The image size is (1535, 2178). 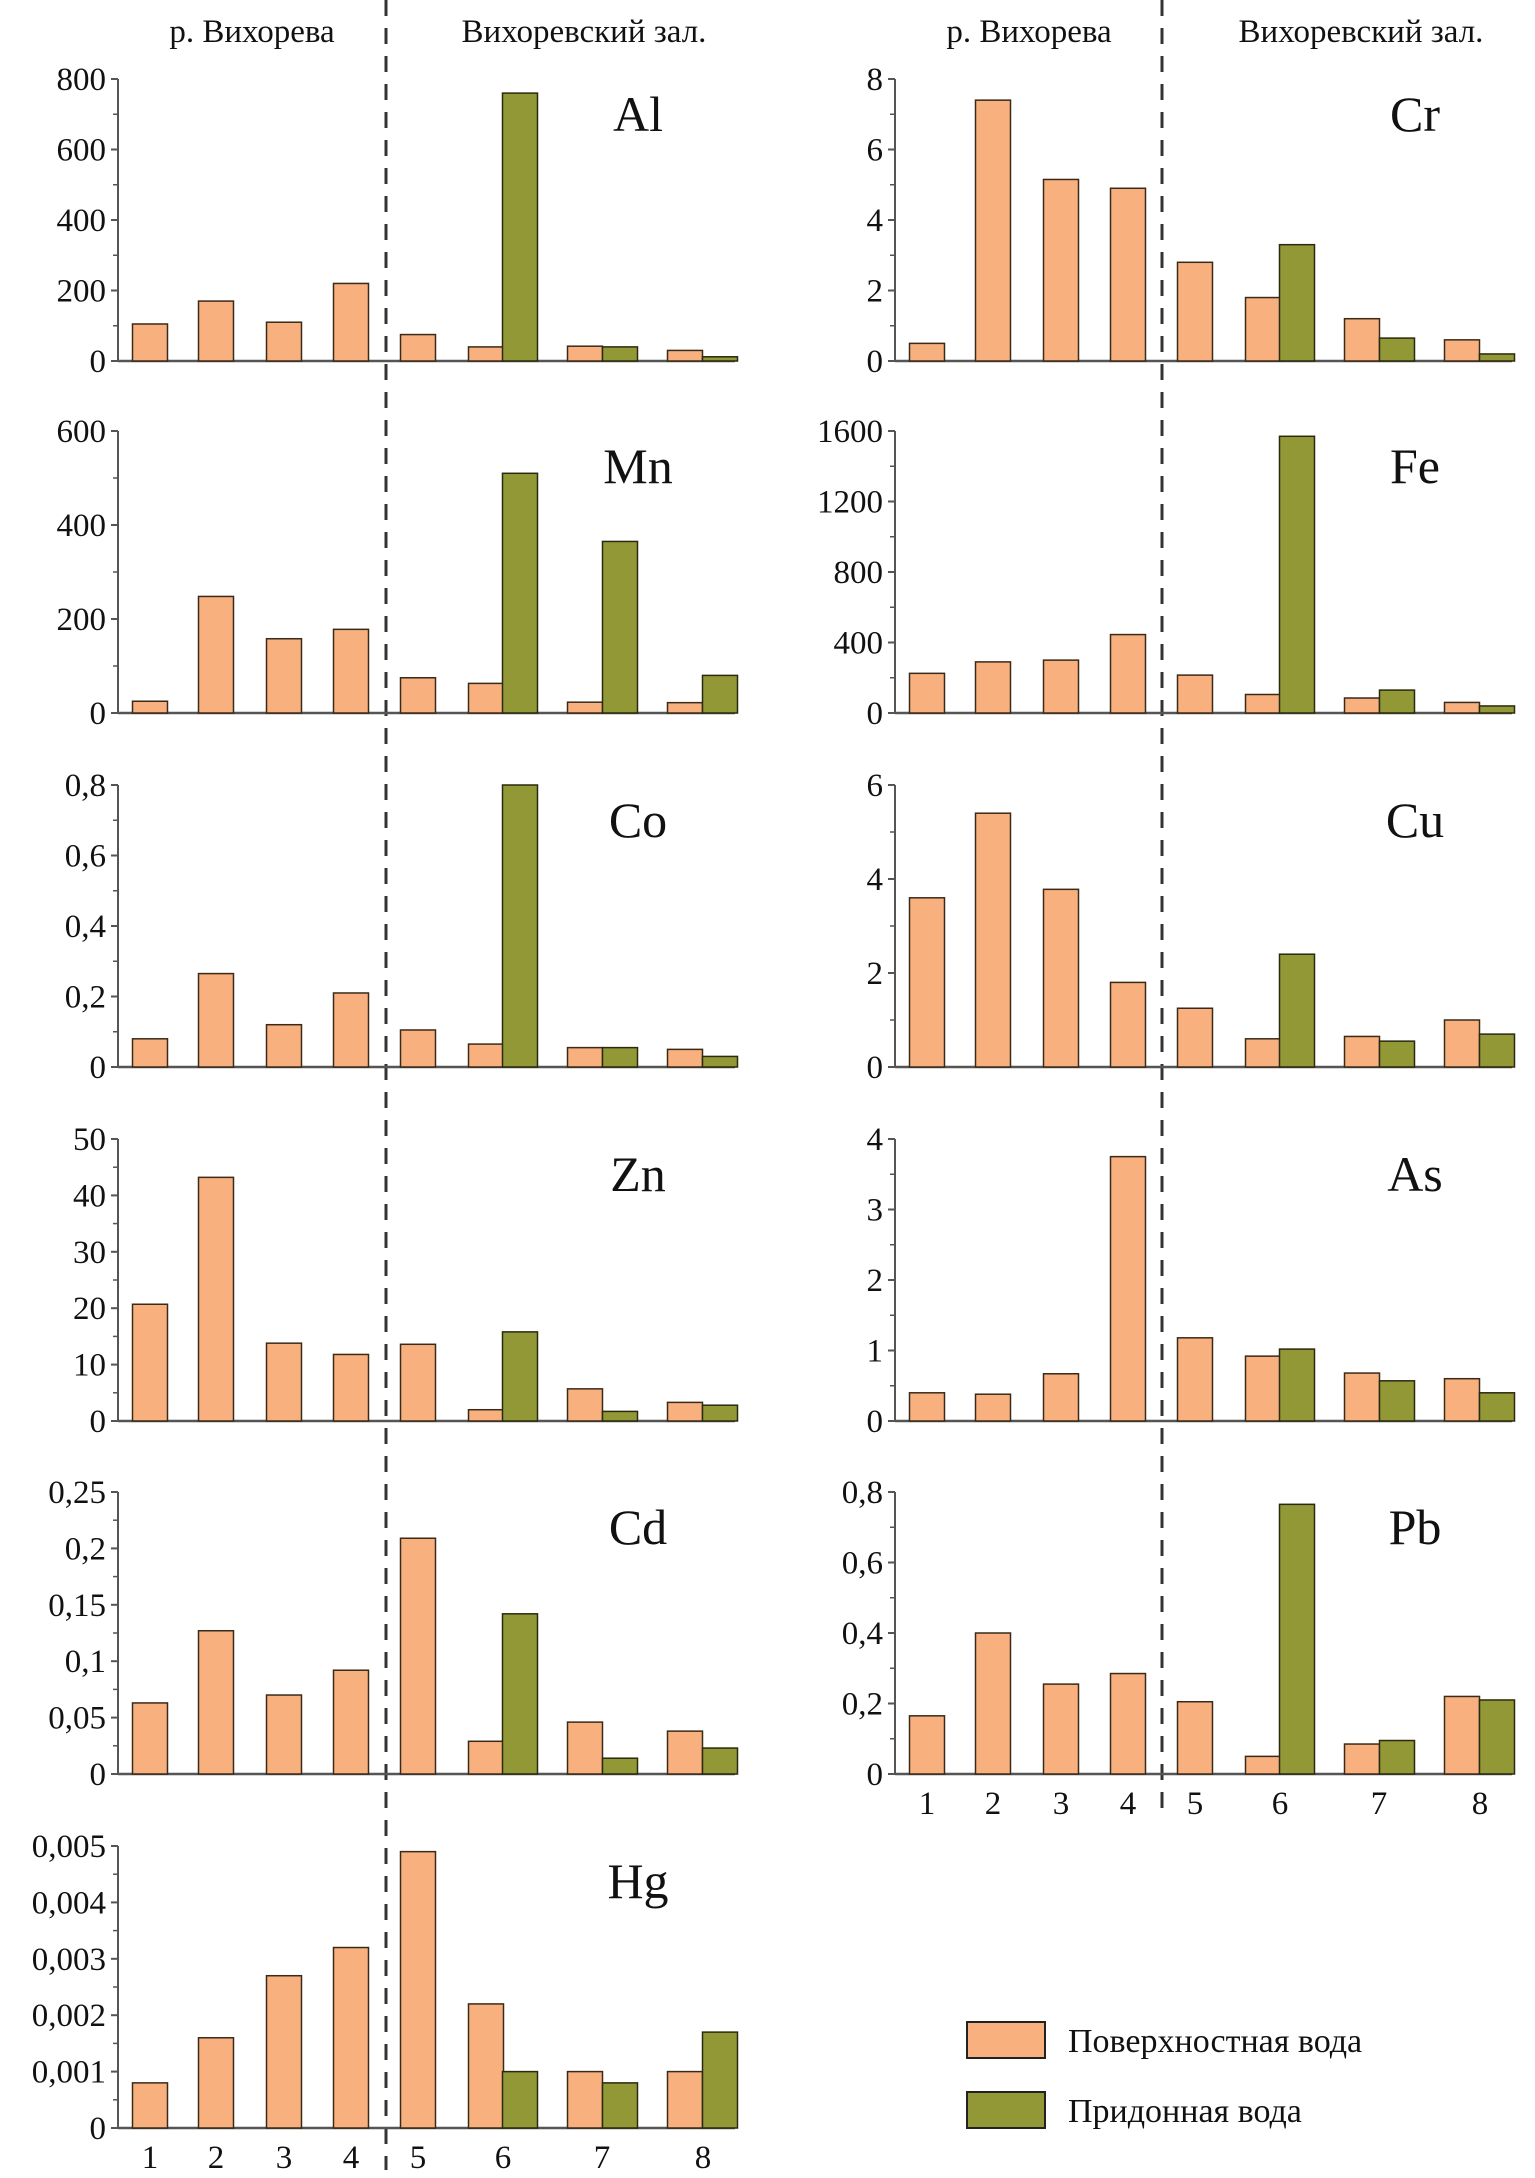 What do you see at coordinates (1191, 927) in the screenshot?
I see `panel-cu: 0 2 4 6 Cu` at bounding box center [1191, 927].